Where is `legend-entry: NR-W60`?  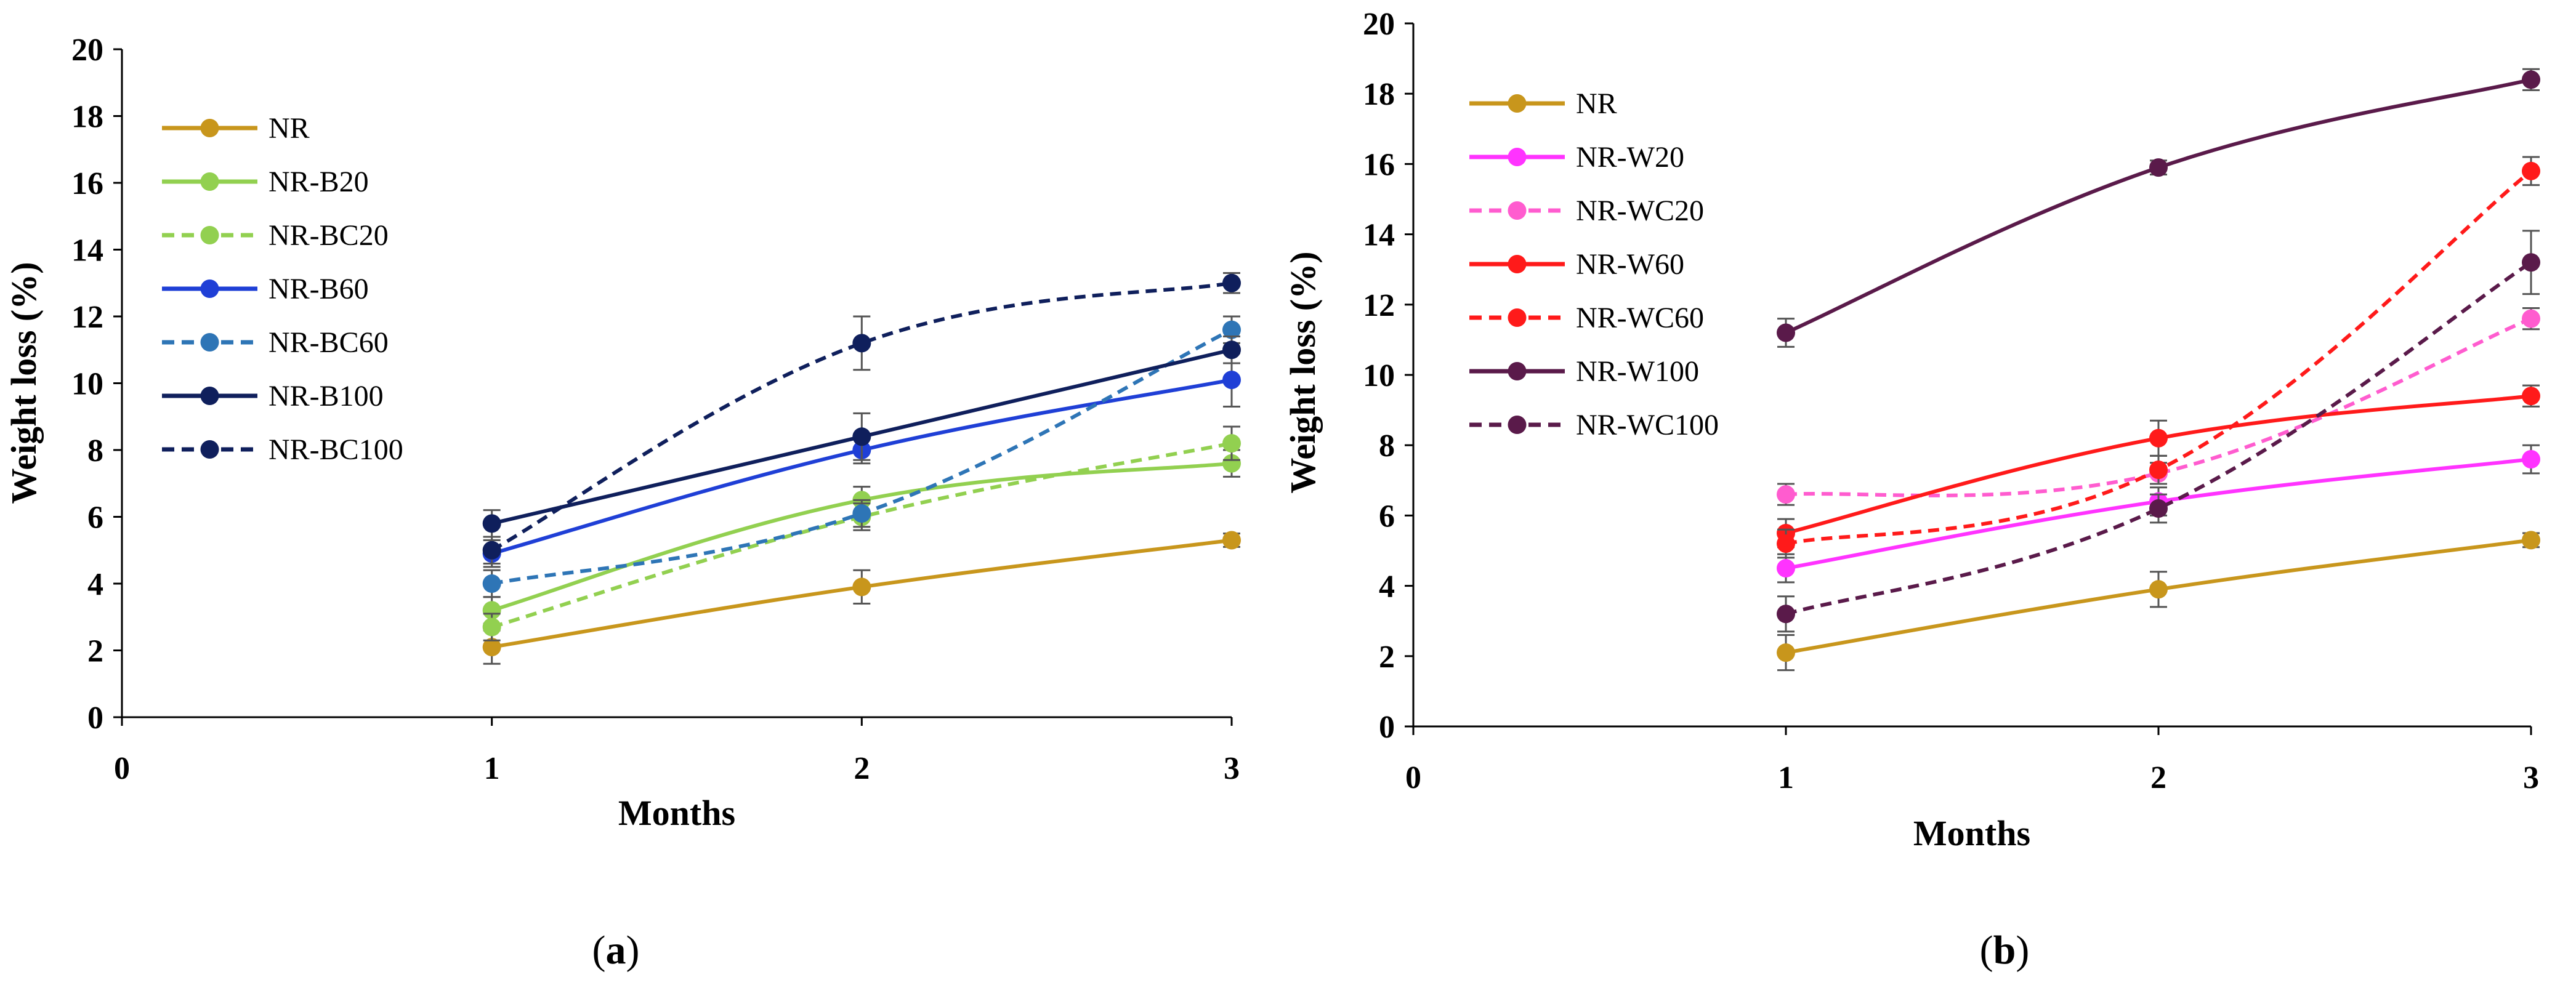
legend-entry: NR-W60 is located at coordinates (1576, 264).